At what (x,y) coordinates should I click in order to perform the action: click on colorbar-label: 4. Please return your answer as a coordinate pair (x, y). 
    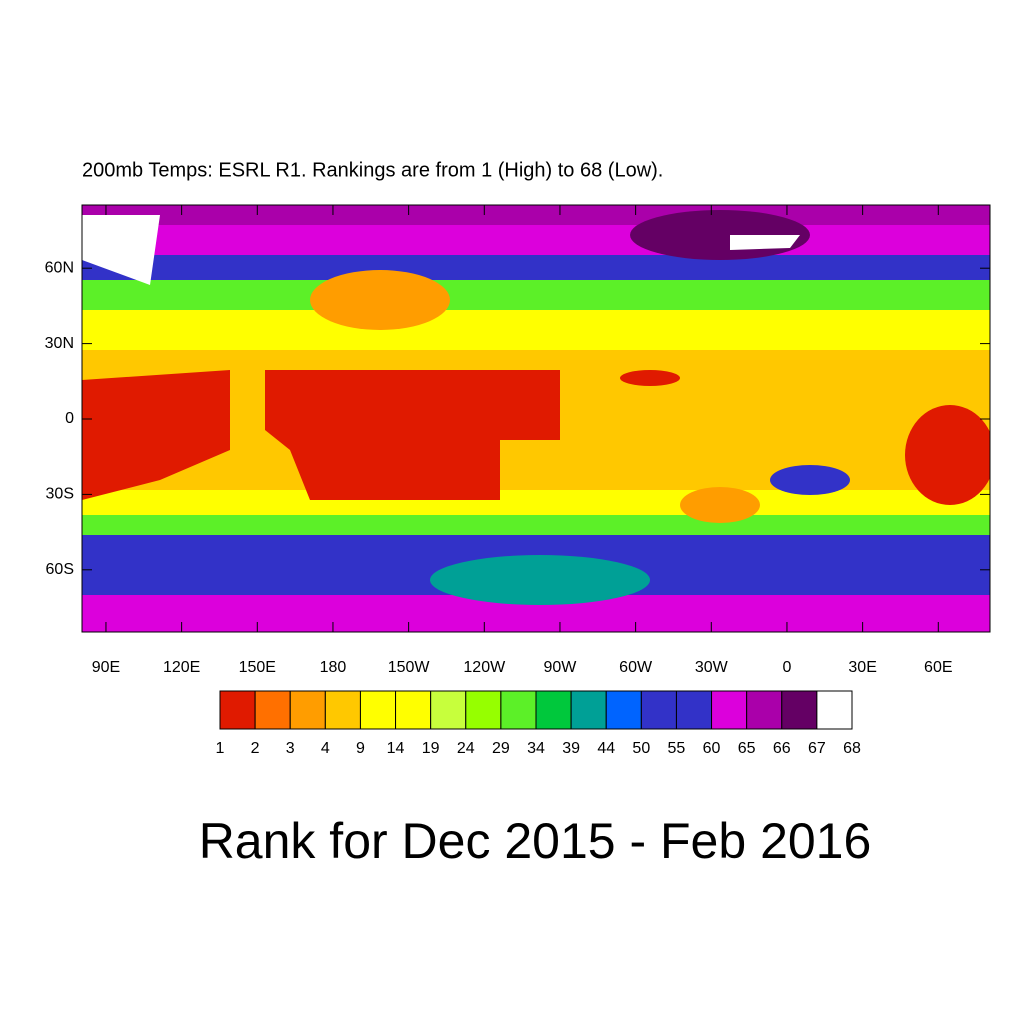
    Looking at the image, I should click on (325, 748).